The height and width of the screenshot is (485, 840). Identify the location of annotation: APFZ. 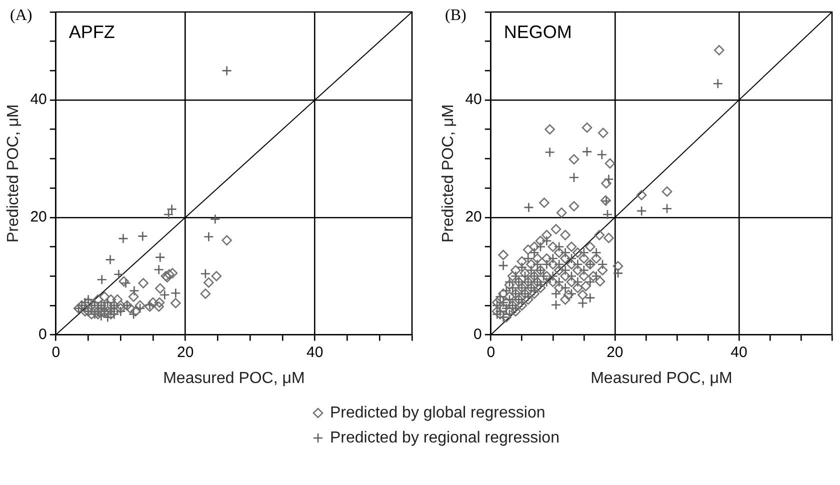
(91, 32).